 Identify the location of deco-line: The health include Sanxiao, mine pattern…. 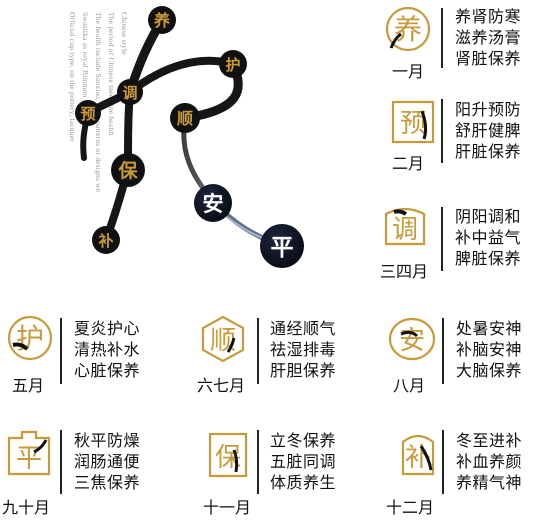
(98, 102).